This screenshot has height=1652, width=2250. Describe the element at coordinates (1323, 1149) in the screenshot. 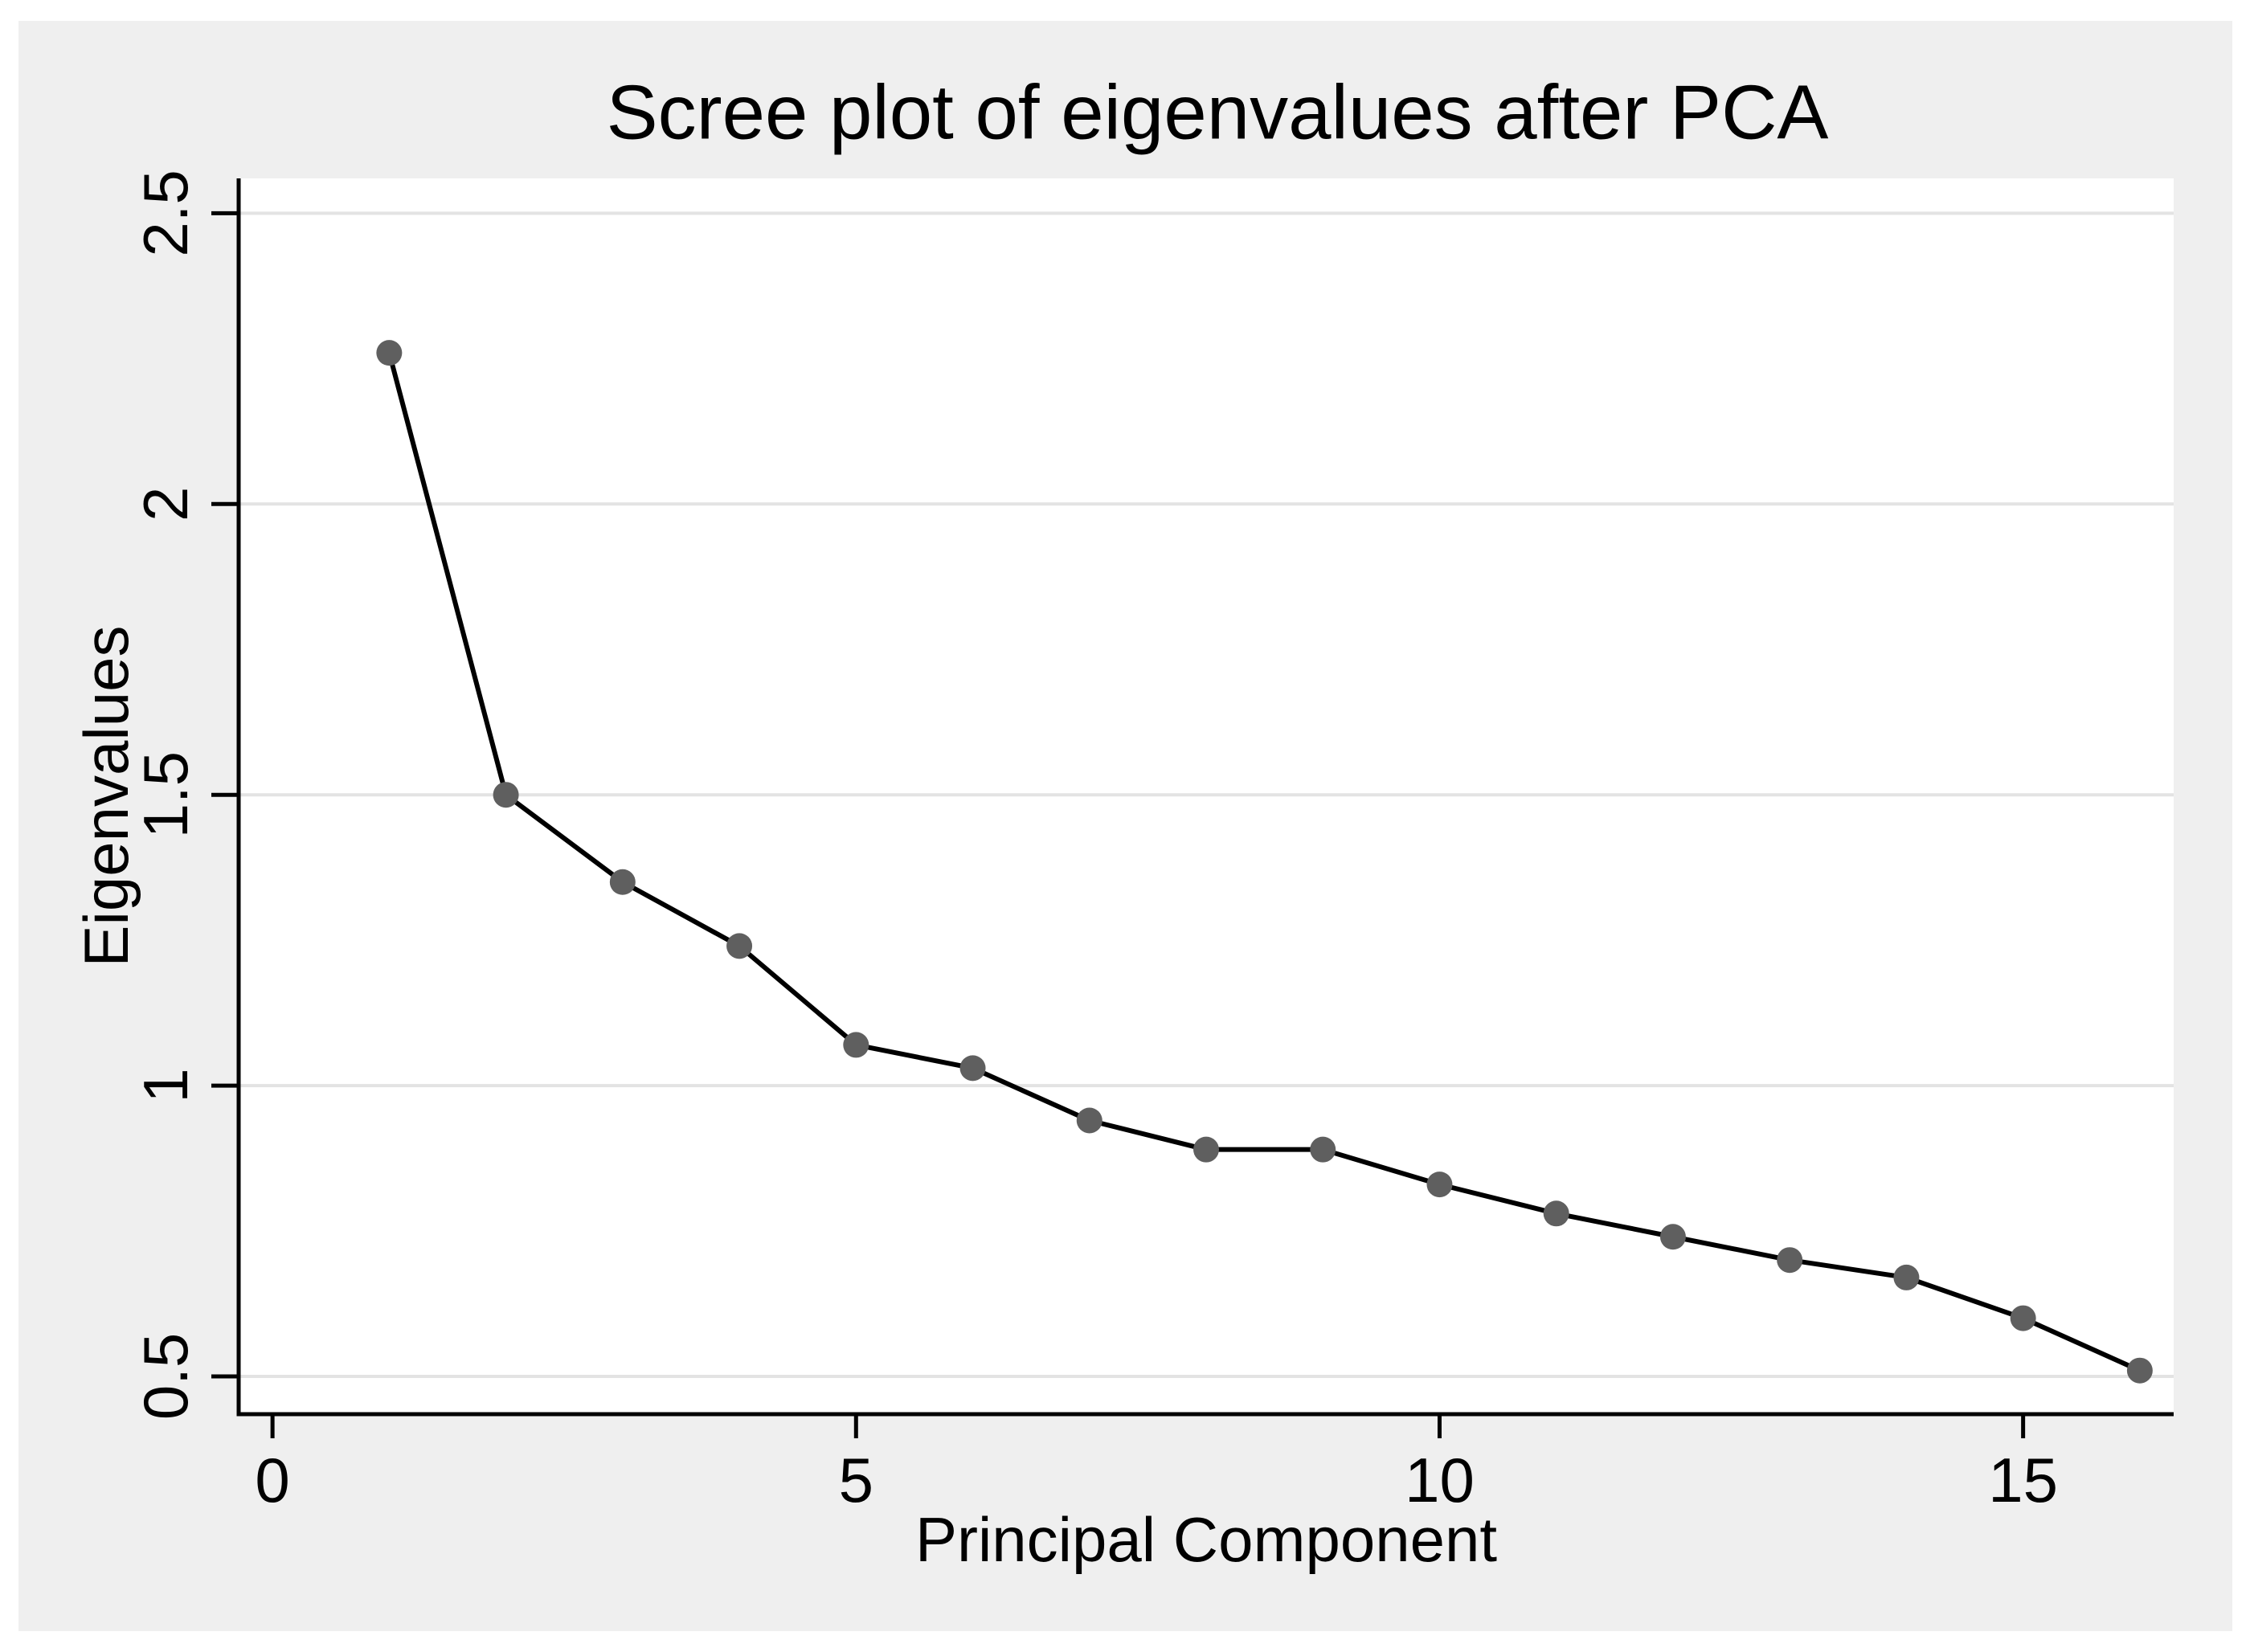

I see `data-point-pc9` at that location.